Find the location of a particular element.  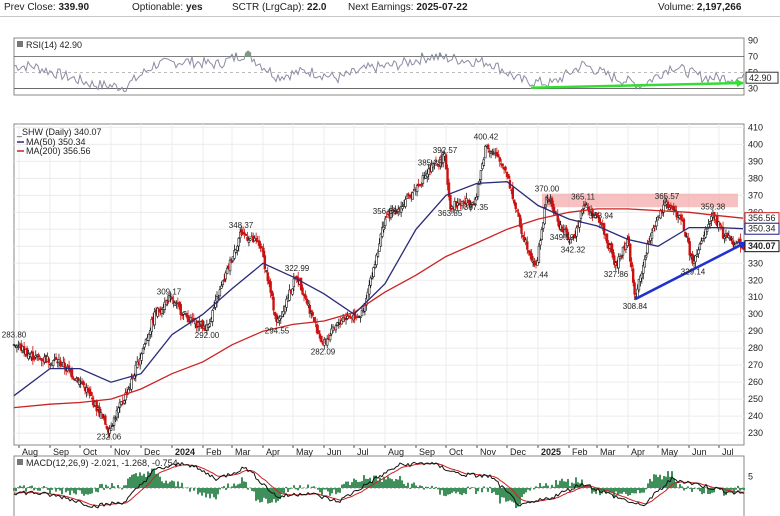

x-axis-label: Aug is located at coordinates (396, 452).